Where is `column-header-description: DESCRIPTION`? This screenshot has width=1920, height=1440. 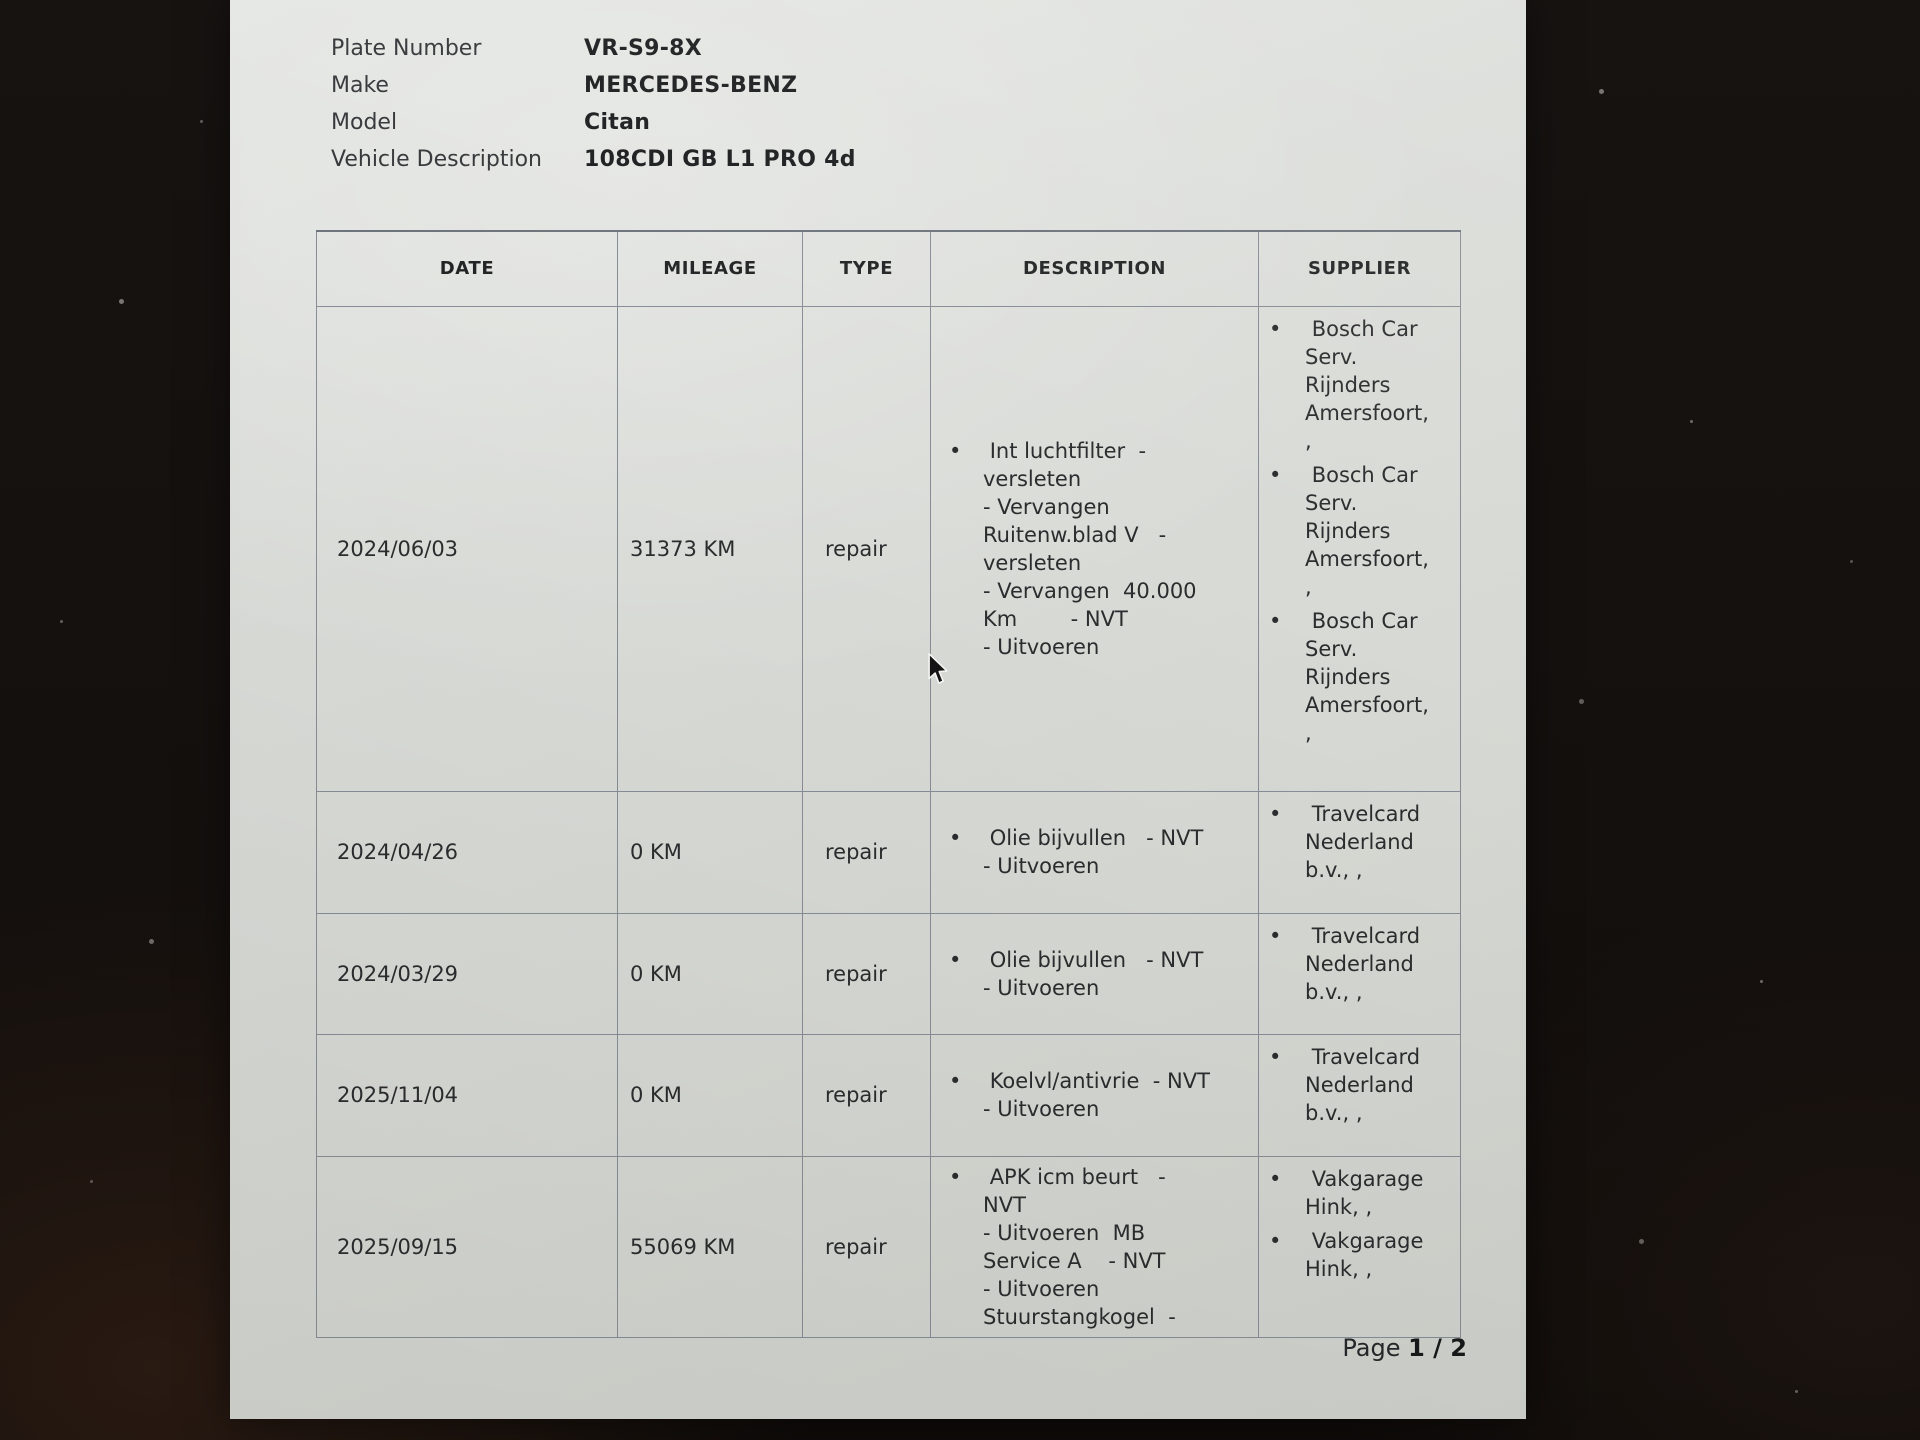
column-header-description: DESCRIPTION is located at coordinates (1094, 268).